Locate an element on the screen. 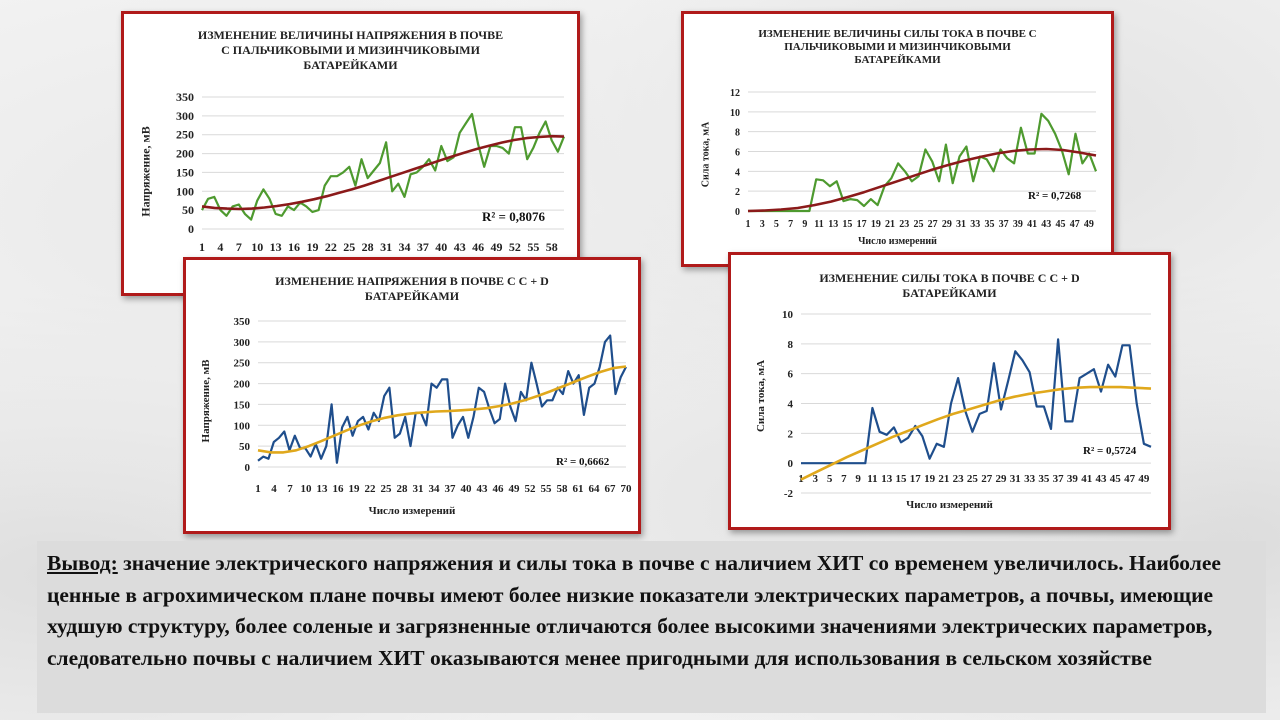  y-tick-label: 100 is located at coordinates (185, 191).